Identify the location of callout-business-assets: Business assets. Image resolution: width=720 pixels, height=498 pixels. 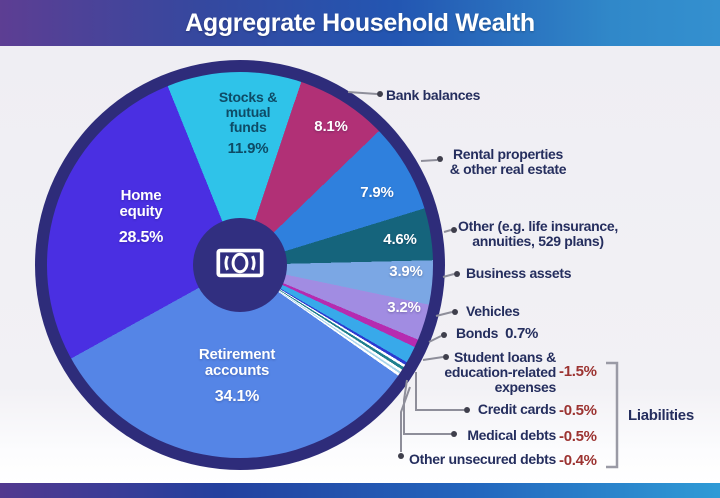
(519, 273).